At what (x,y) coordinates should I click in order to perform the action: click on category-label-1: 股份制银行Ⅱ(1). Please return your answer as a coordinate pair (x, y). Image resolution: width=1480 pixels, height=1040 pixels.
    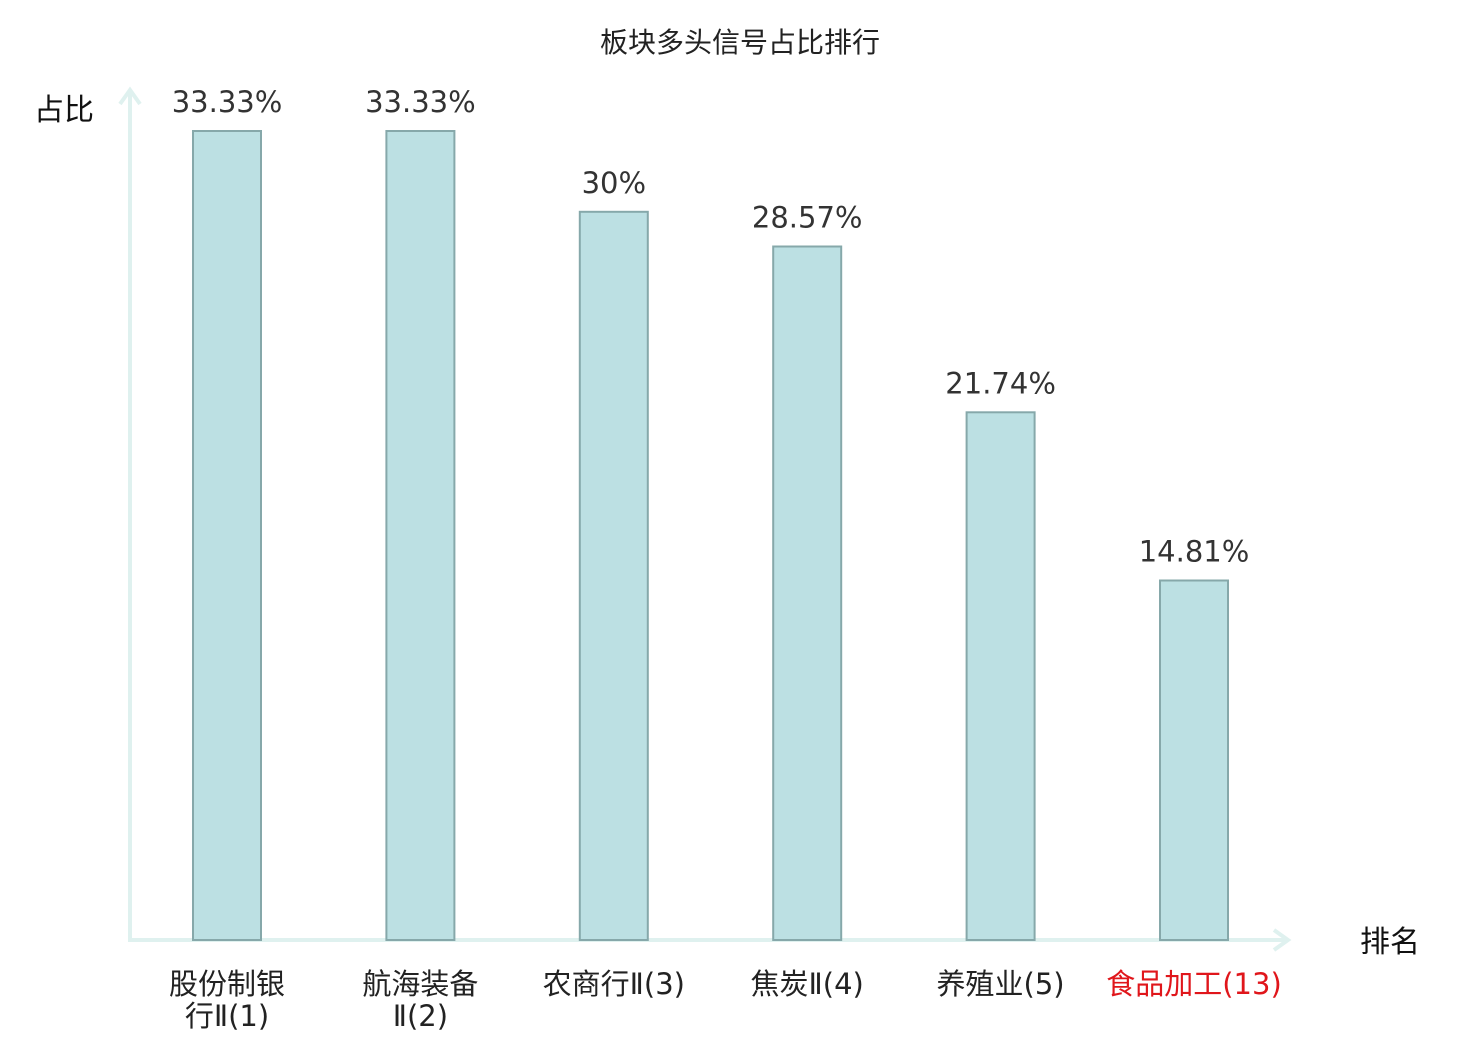
    Looking at the image, I should click on (227, 1000).